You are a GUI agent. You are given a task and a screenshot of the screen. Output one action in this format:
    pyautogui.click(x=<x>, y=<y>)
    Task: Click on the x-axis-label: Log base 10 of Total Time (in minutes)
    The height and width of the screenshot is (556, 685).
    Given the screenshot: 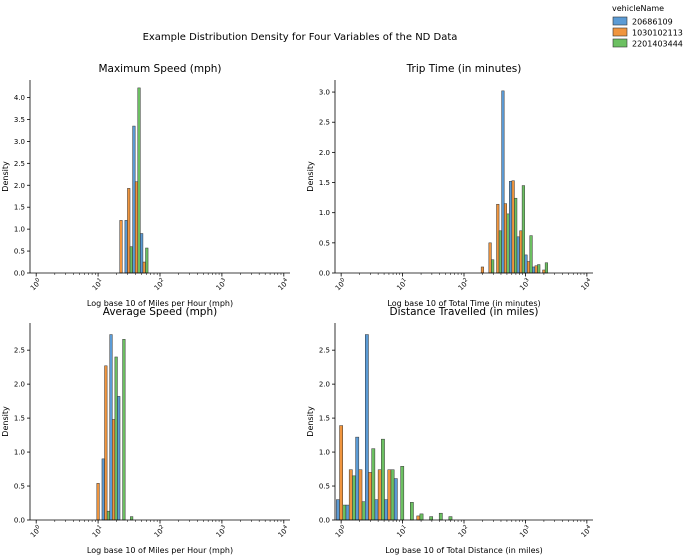 What is the action you would take?
    pyautogui.click(x=463, y=303)
    